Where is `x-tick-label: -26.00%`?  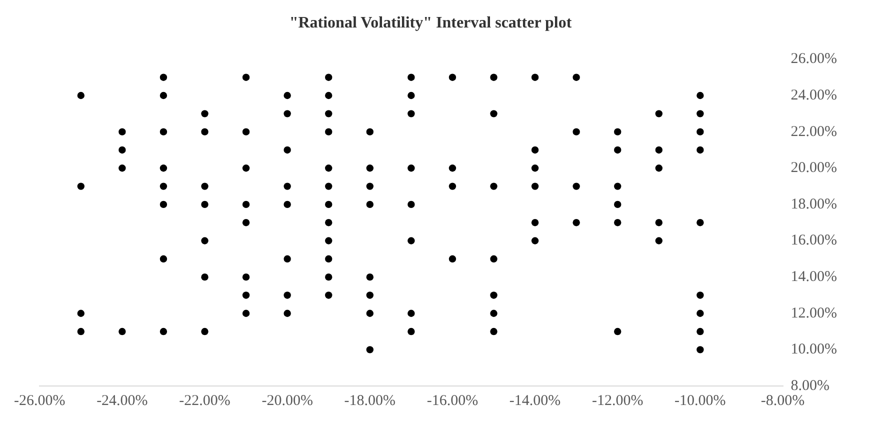
x-tick-label: -26.00% is located at coordinates (40, 400).